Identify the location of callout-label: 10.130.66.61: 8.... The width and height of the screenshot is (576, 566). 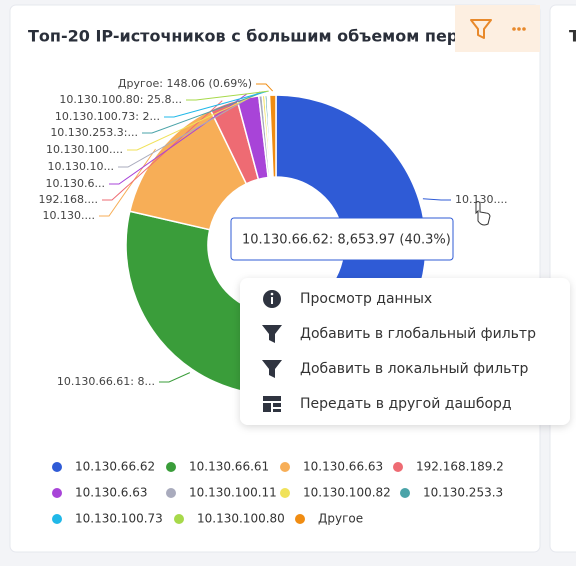
(106, 381).